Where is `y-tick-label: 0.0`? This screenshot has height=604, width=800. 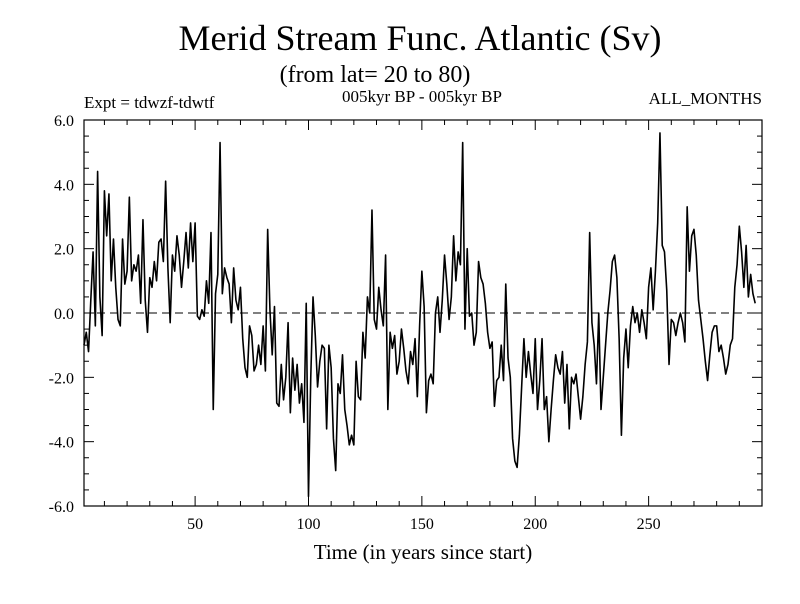
y-tick-label: 0.0 is located at coordinates (64, 314).